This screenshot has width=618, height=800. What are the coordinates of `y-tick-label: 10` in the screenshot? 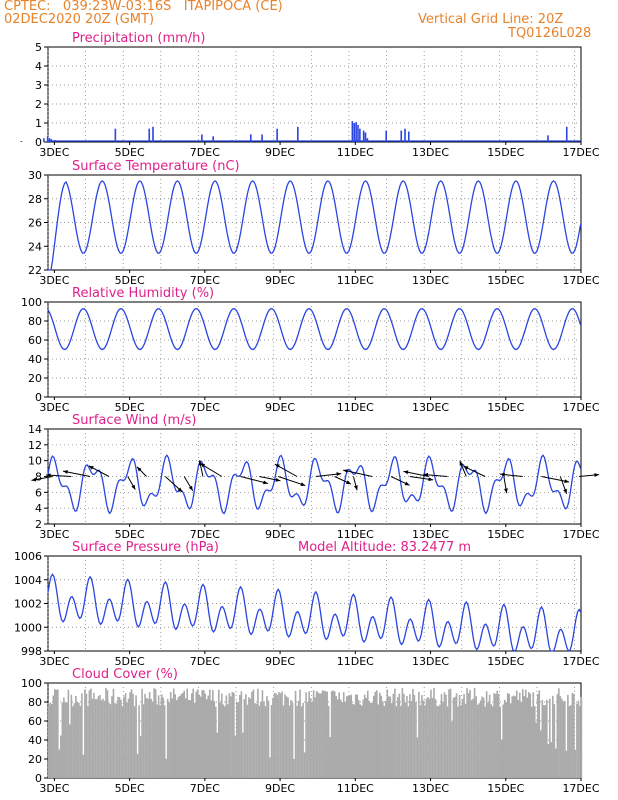 It's located at (35, 461).